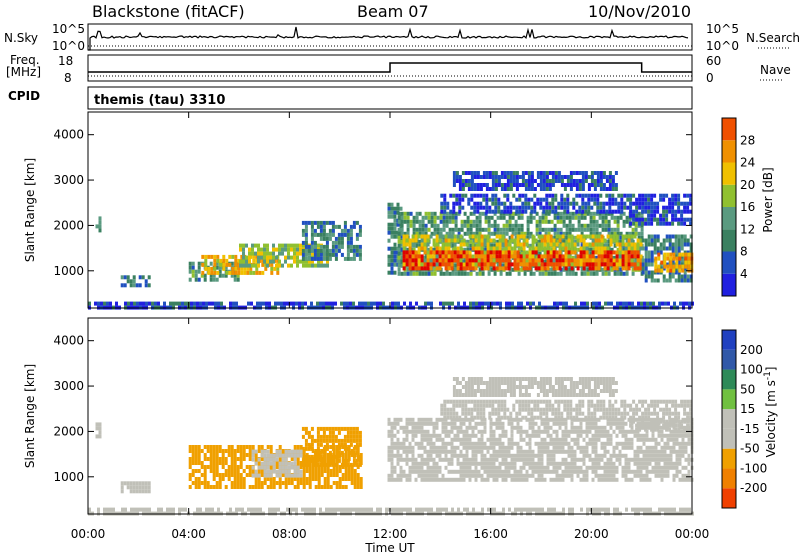  What do you see at coordinates (722, 29) in the screenshot?
I see `nsearch-tick-top: 10^5` at bounding box center [722, 29].